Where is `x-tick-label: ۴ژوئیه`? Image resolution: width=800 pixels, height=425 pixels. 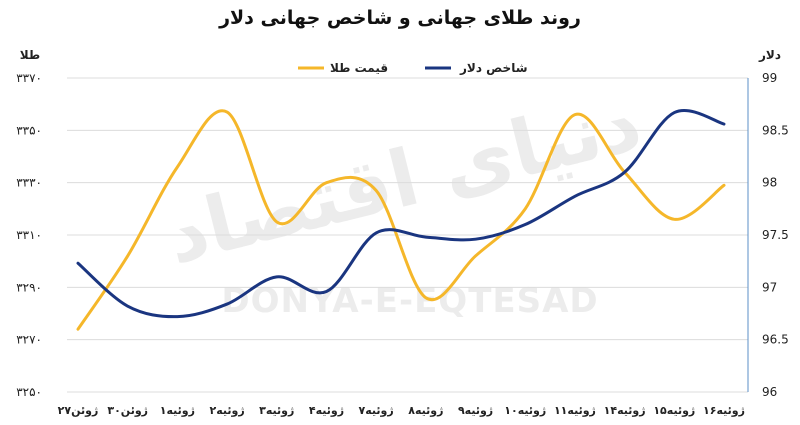 x-tick-label: ۴ژوئیه is located at coordinates (326, 410).